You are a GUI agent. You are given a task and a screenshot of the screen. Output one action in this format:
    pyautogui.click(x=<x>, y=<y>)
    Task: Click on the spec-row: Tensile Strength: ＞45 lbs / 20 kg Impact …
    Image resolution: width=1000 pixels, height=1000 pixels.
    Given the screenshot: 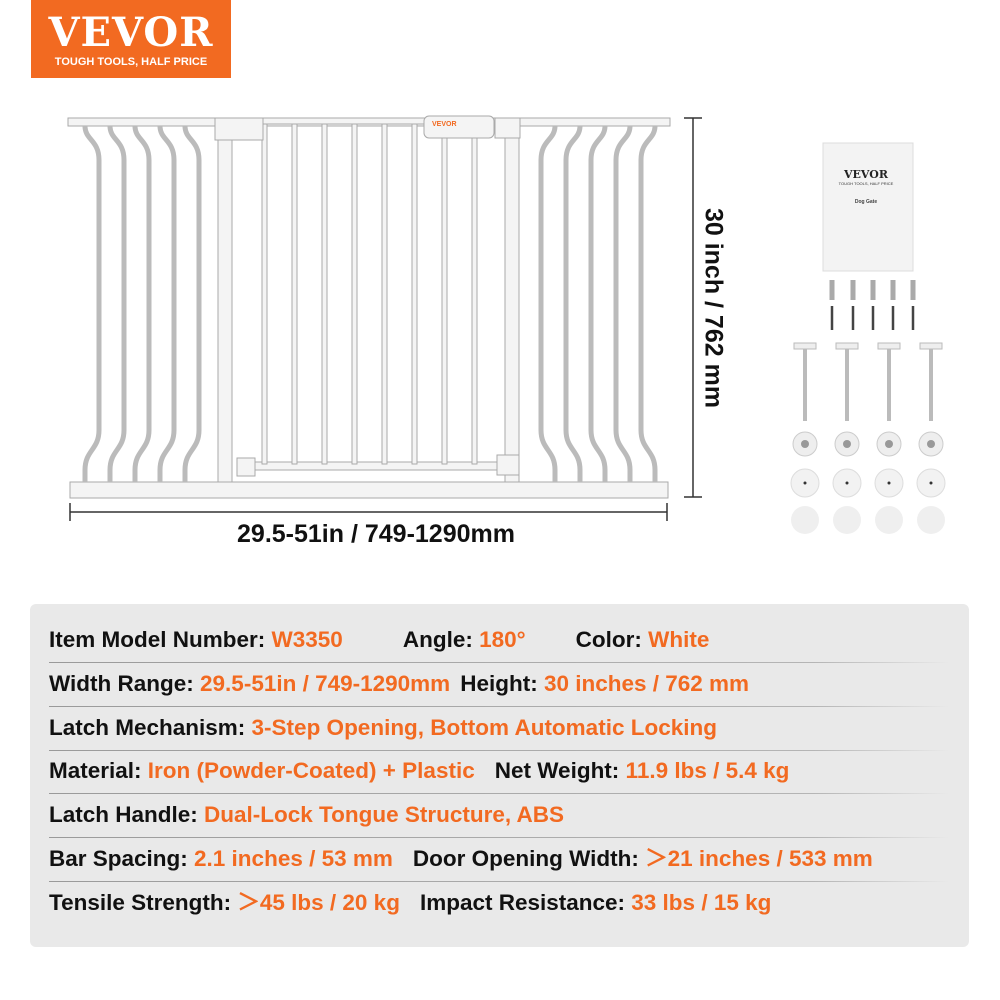 What is the action you would take?
    pyautogui.click(x=410, y=903)
    